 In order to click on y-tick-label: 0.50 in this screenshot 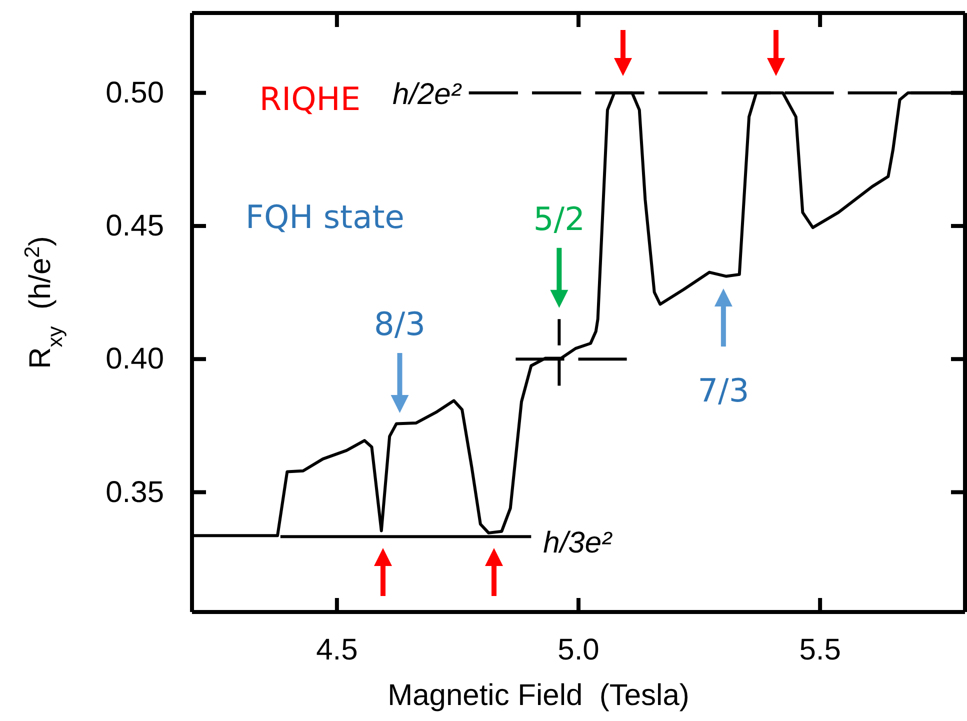, I will do `click(135, 93)`.